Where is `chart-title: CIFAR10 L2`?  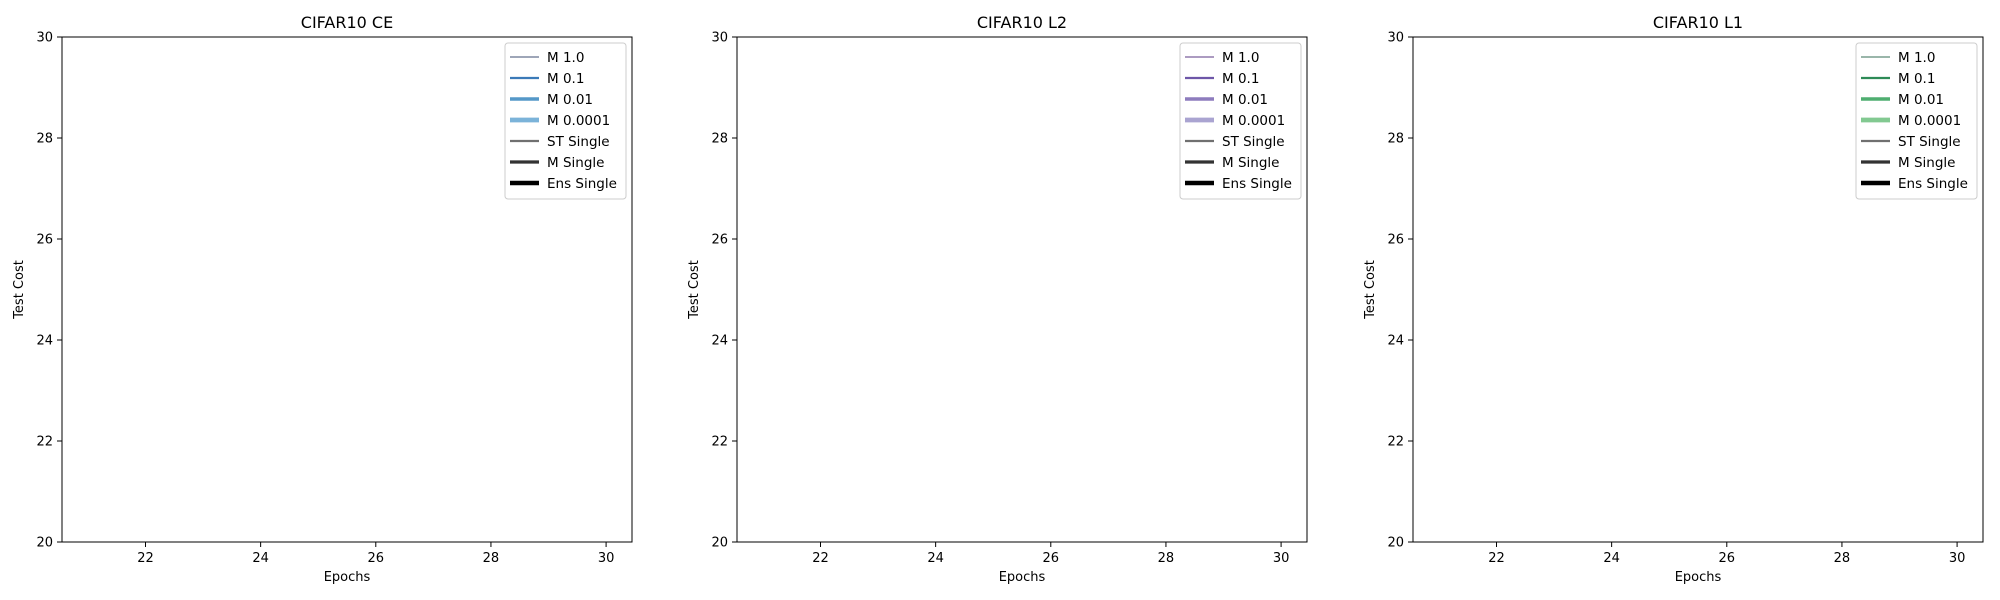 chart-title: CIFAR10 L2 is located at coordinates (1022, 22).